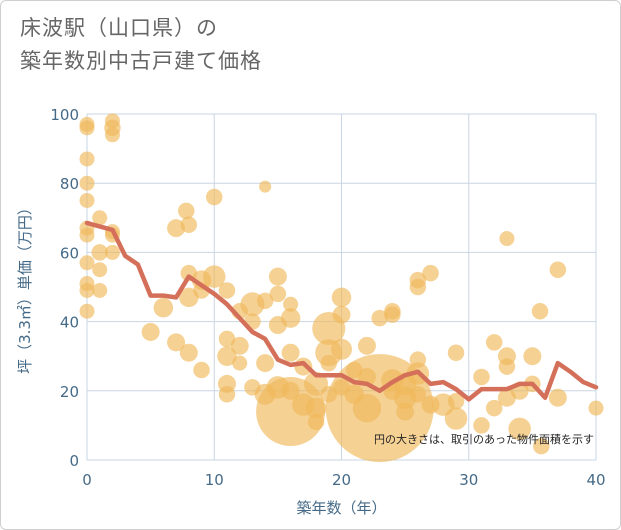 This screenshot has width=621, height=530. I want to click on x-tick-label: 40, so click(595, 480).